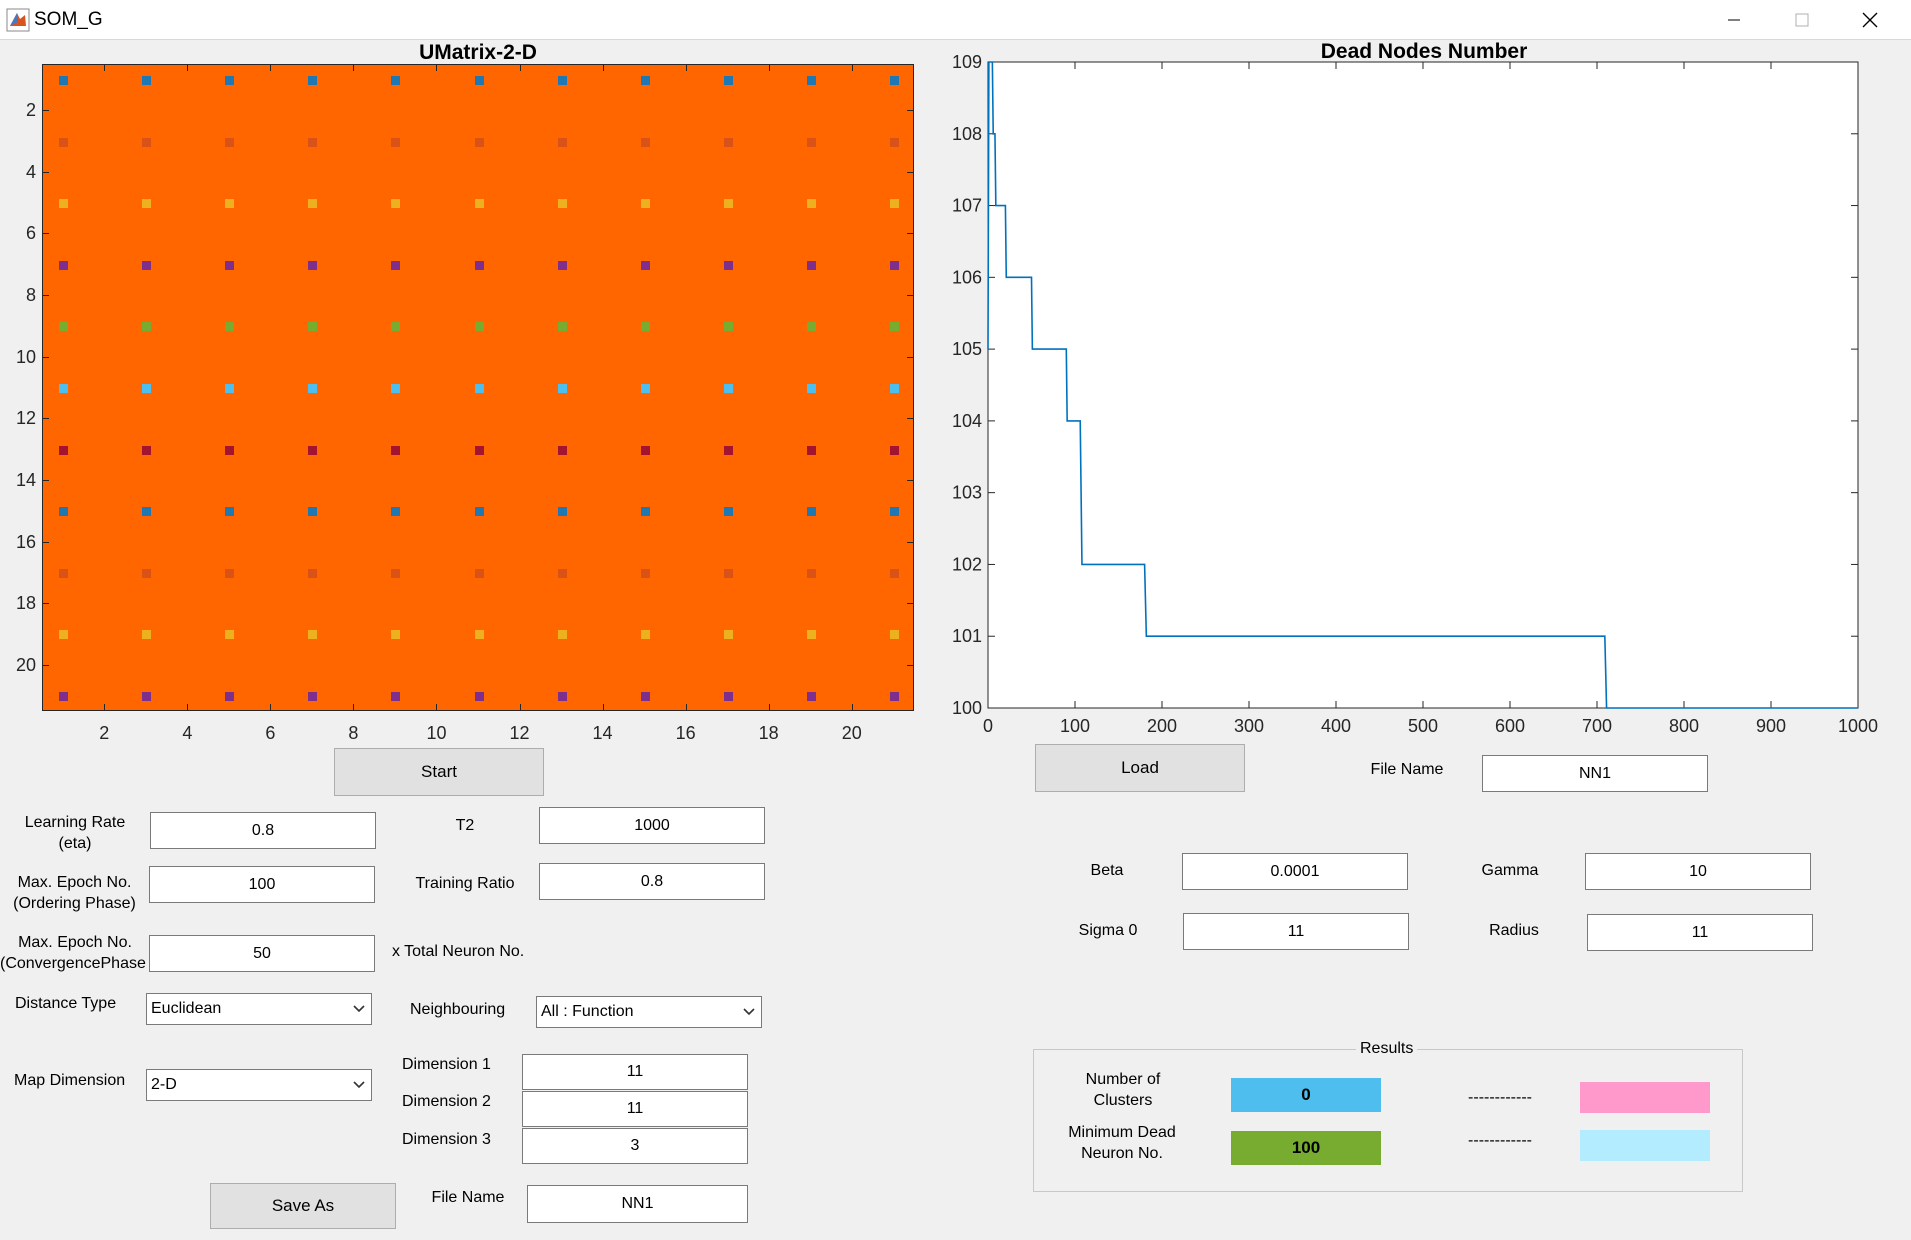 Image resolution: width=1911 pixels, height=1240 pixels. Describe the element at coordinates (1870, 20) in the screenshot. I see `close-button` at that location.